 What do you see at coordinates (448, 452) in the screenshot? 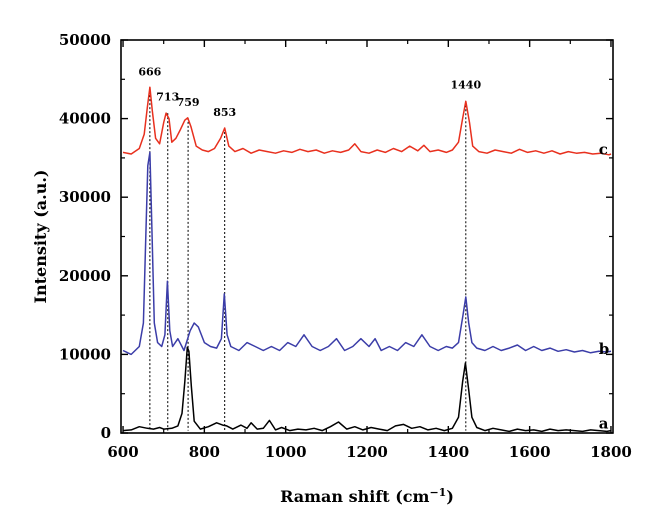
I see `x-tick-label: 1400` at bounding box center [448, 452].